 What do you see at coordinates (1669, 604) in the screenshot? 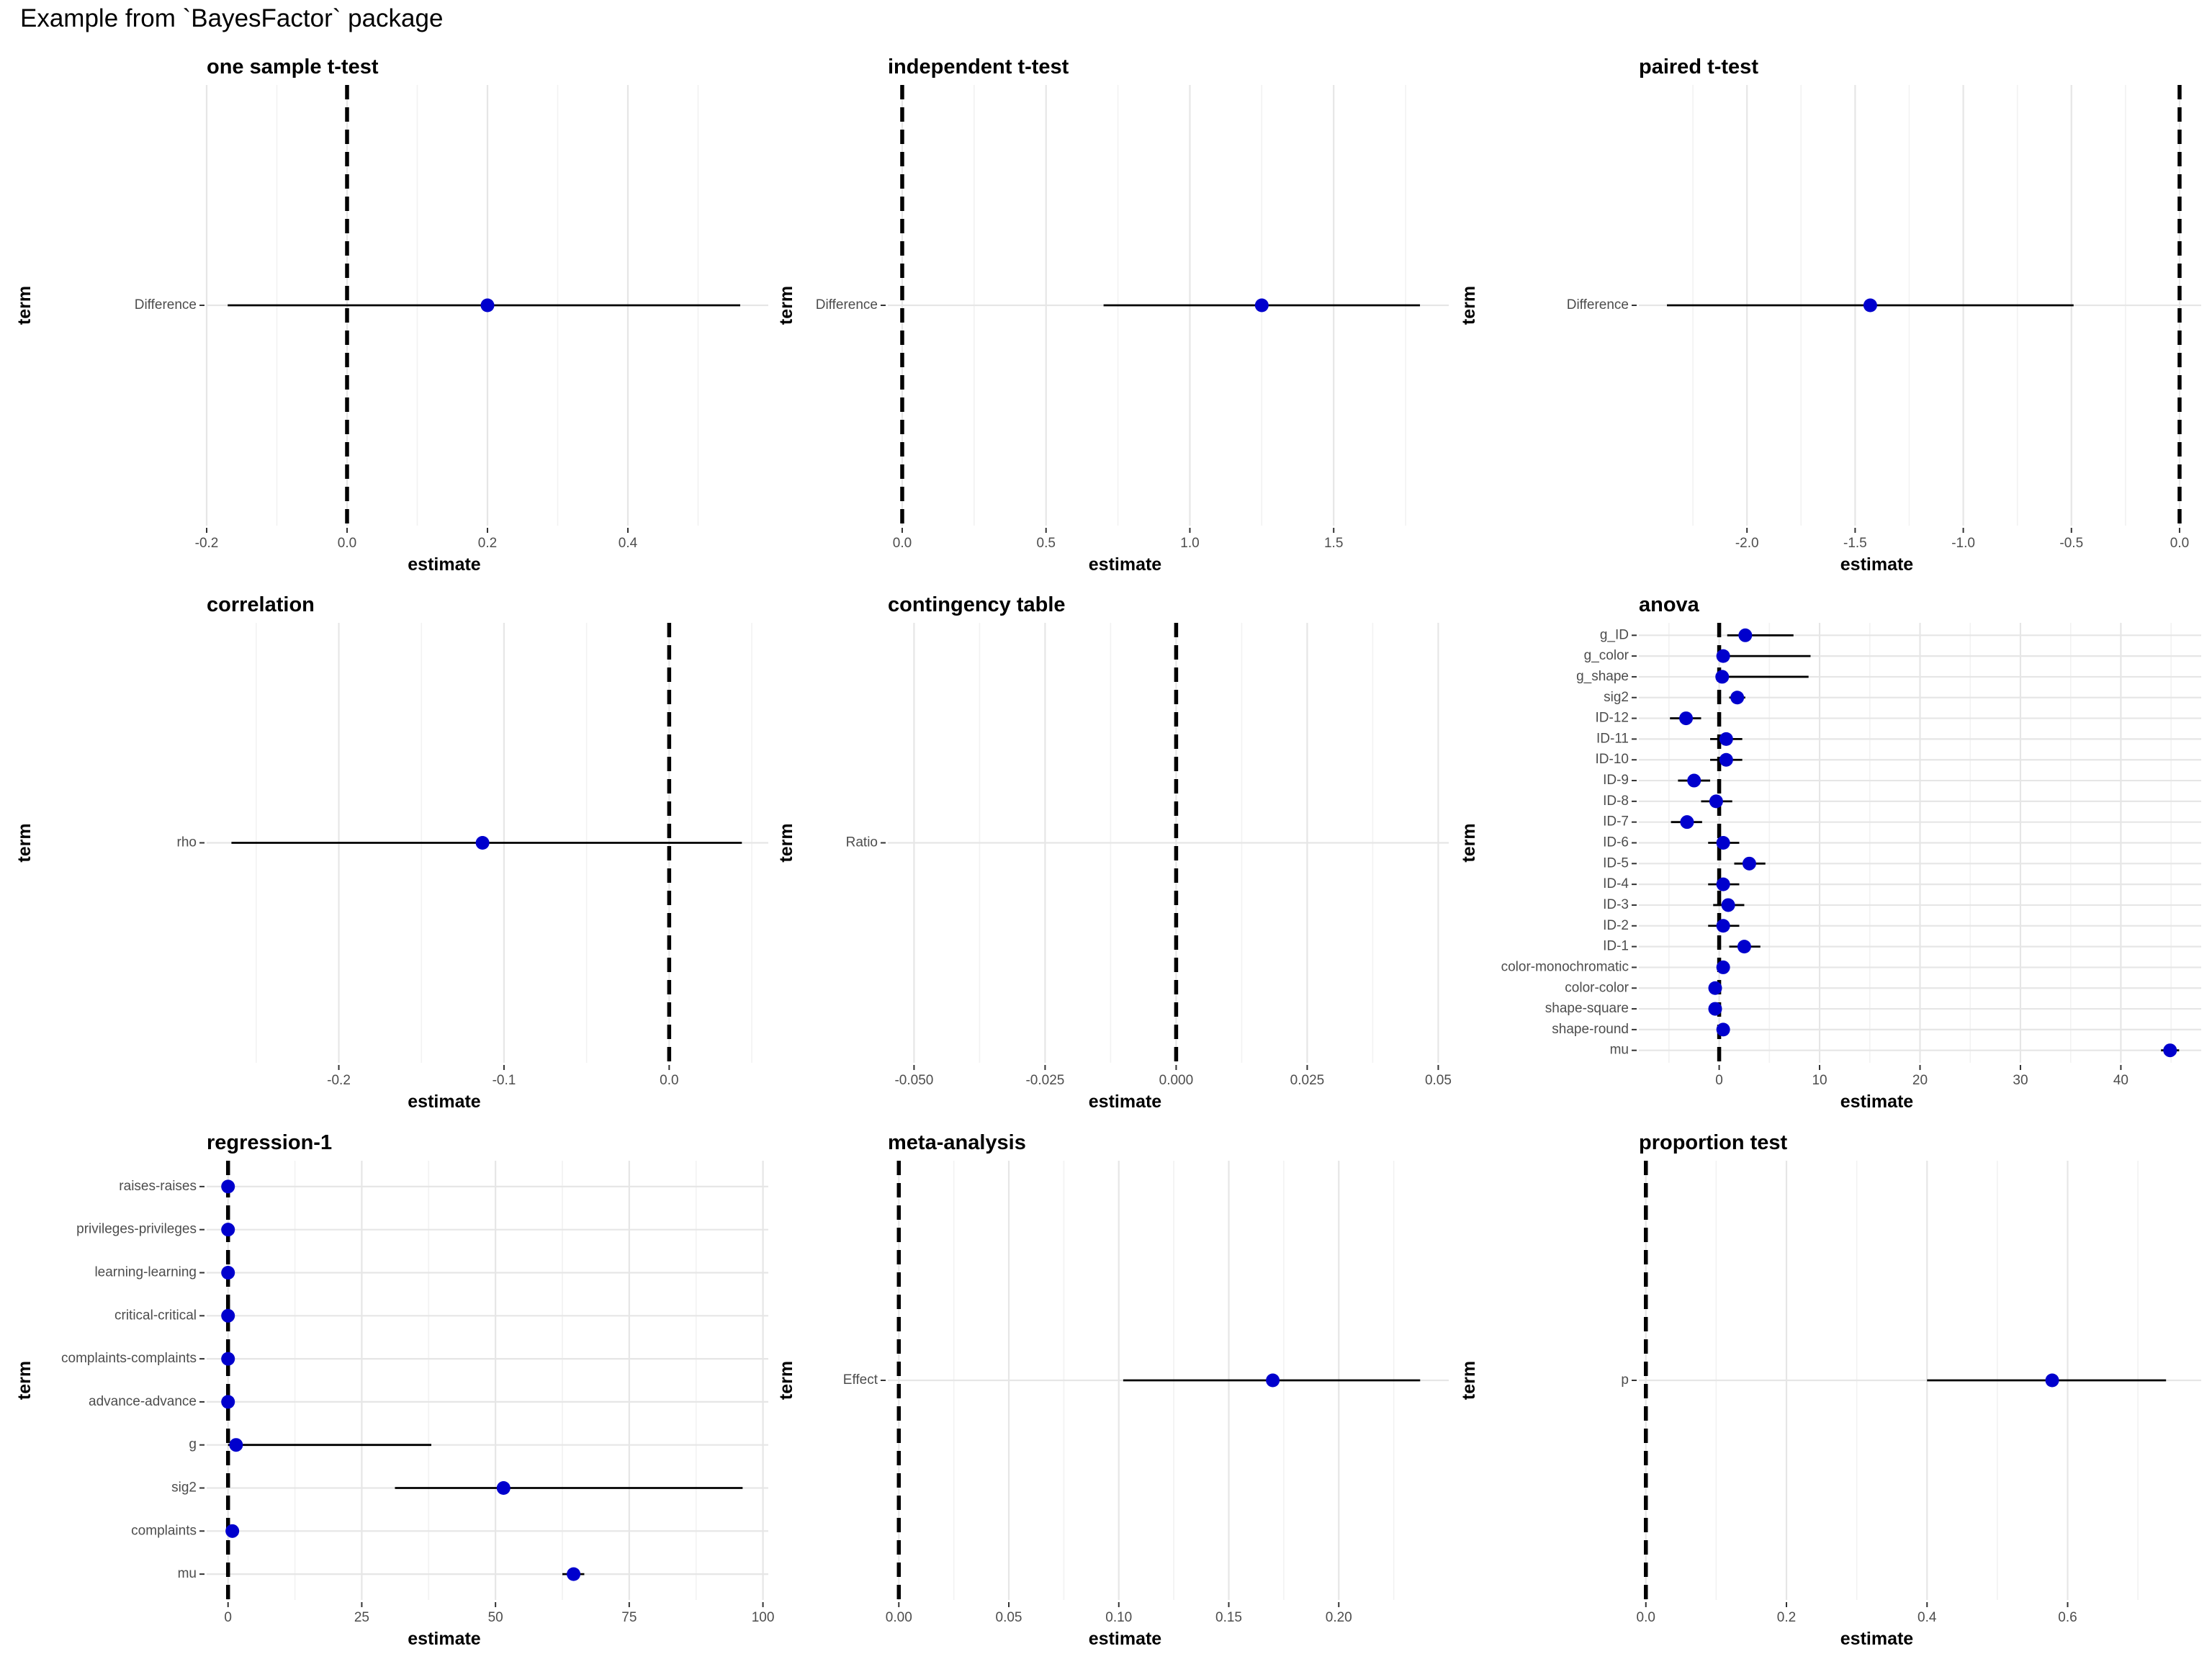
I see `panel-title: anova` at bounding box center [1669, 604].